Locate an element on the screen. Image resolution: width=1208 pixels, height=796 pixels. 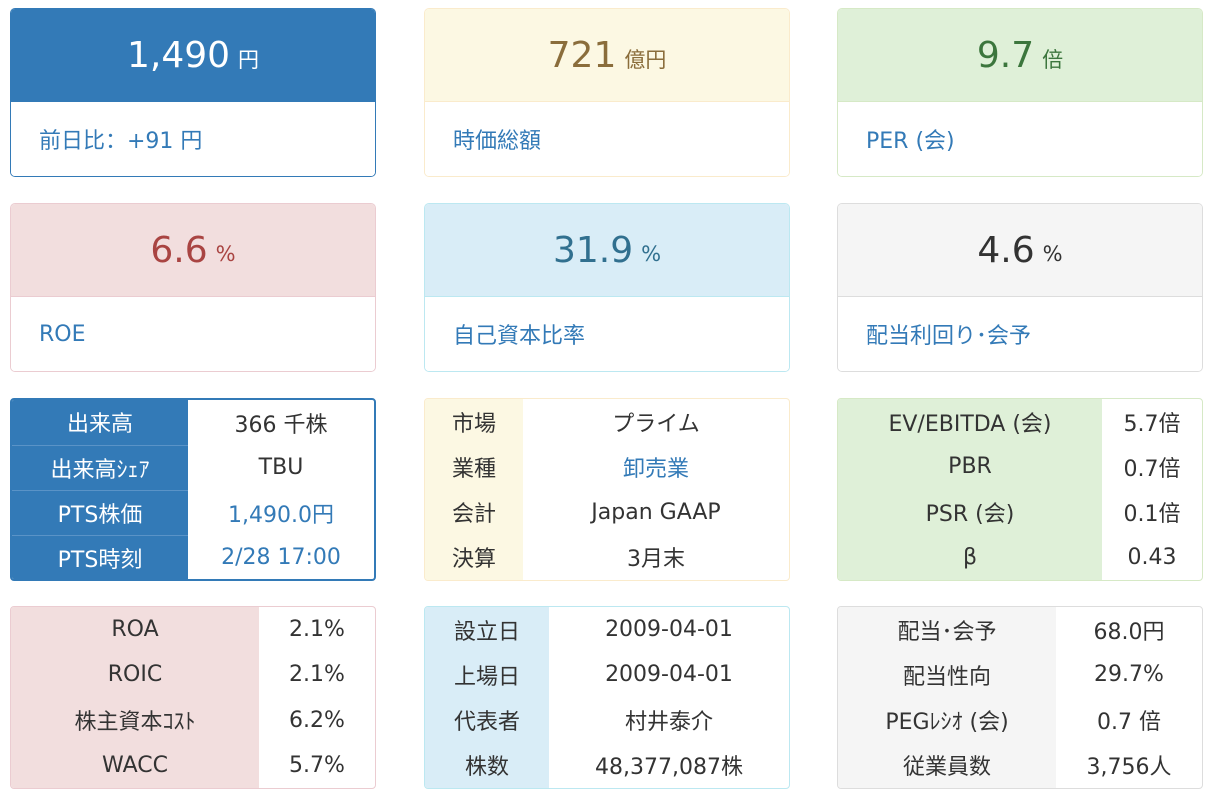
payout-ratio-key: 配当性向 is located at coordinates (947, 675).